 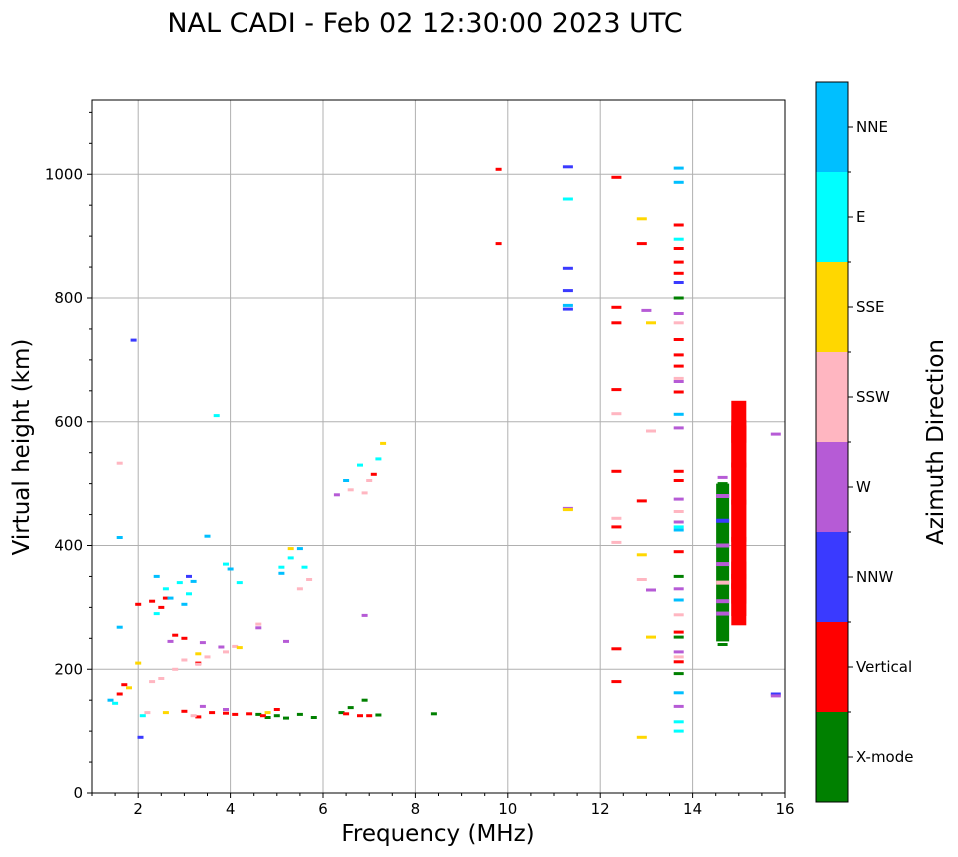 I want to click on x-axis-ticks: 2 4 6 8 10 12 14 16, so click(x=443, y=805).